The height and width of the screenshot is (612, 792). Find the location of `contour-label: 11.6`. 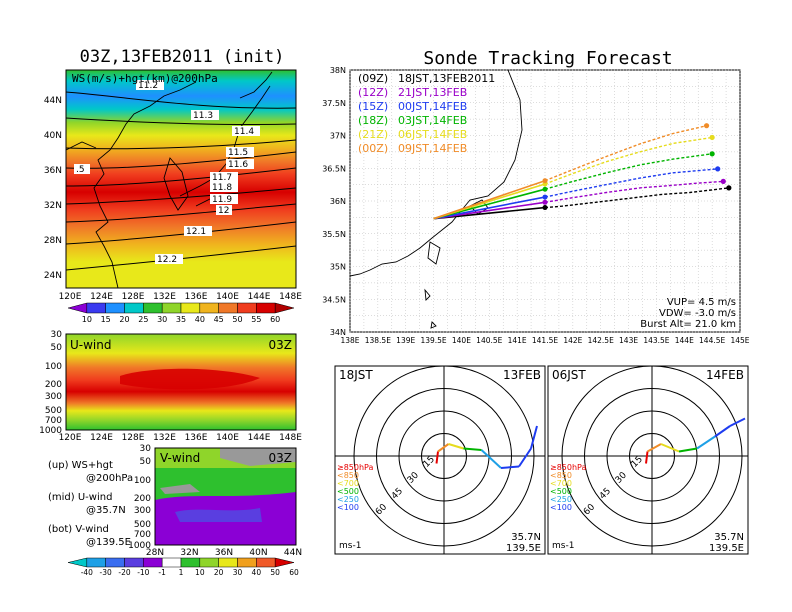

contour-label: 11.6 is located at coordinates (240, 164).